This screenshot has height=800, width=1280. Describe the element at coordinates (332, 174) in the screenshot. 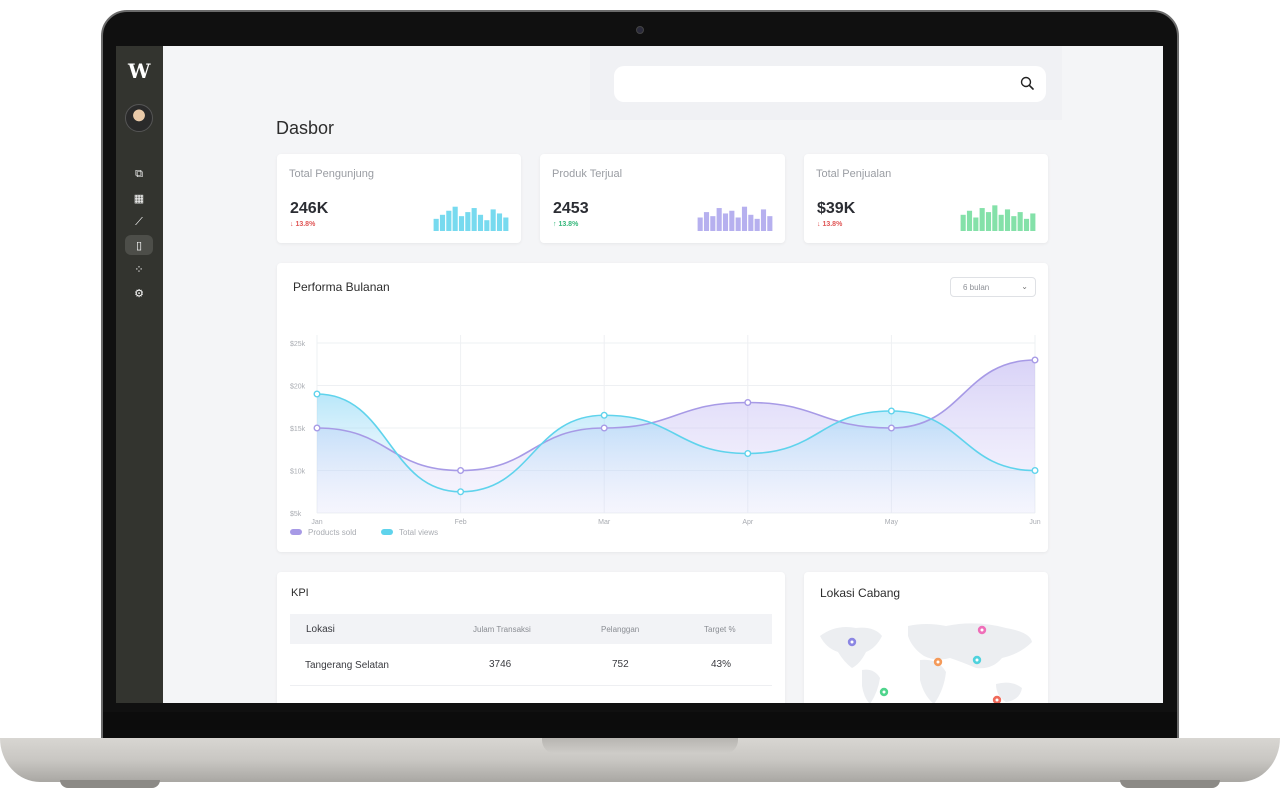

I see `stat-label: Total Pengunjung` at that location.